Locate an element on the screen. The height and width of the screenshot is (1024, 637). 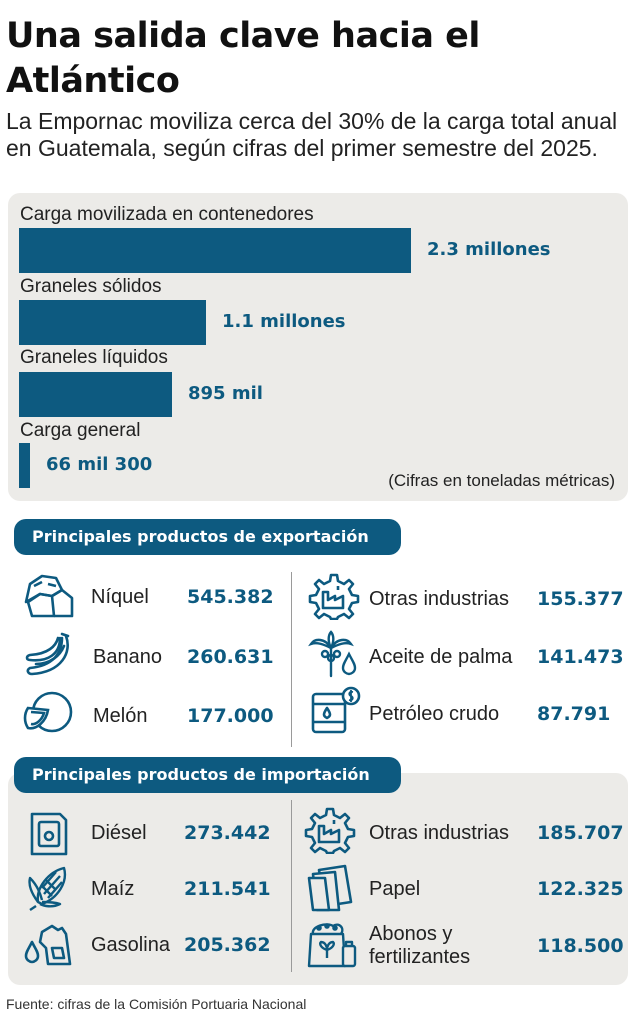
melon-icon is located at coordinates (49, 712).